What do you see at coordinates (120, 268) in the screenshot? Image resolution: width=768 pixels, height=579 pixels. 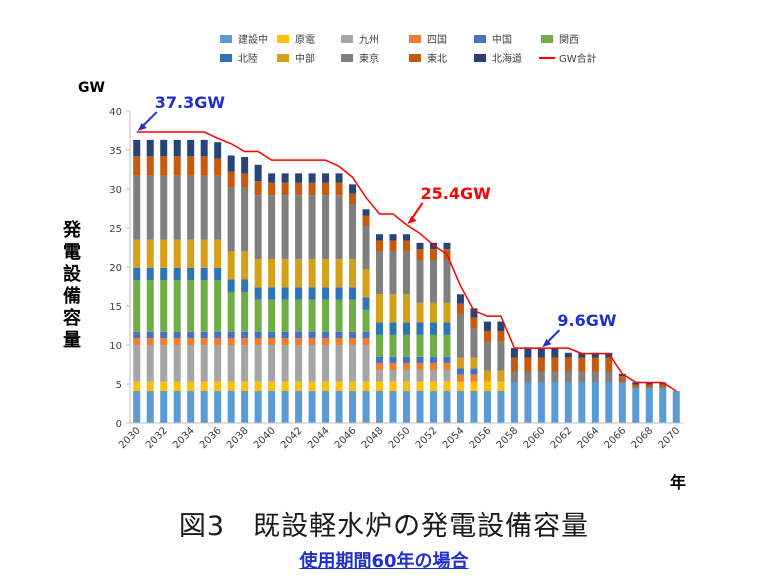 I see `y-axis: 0 5 10 15 20 25 30 35 40` at bounding box center [120, 268].